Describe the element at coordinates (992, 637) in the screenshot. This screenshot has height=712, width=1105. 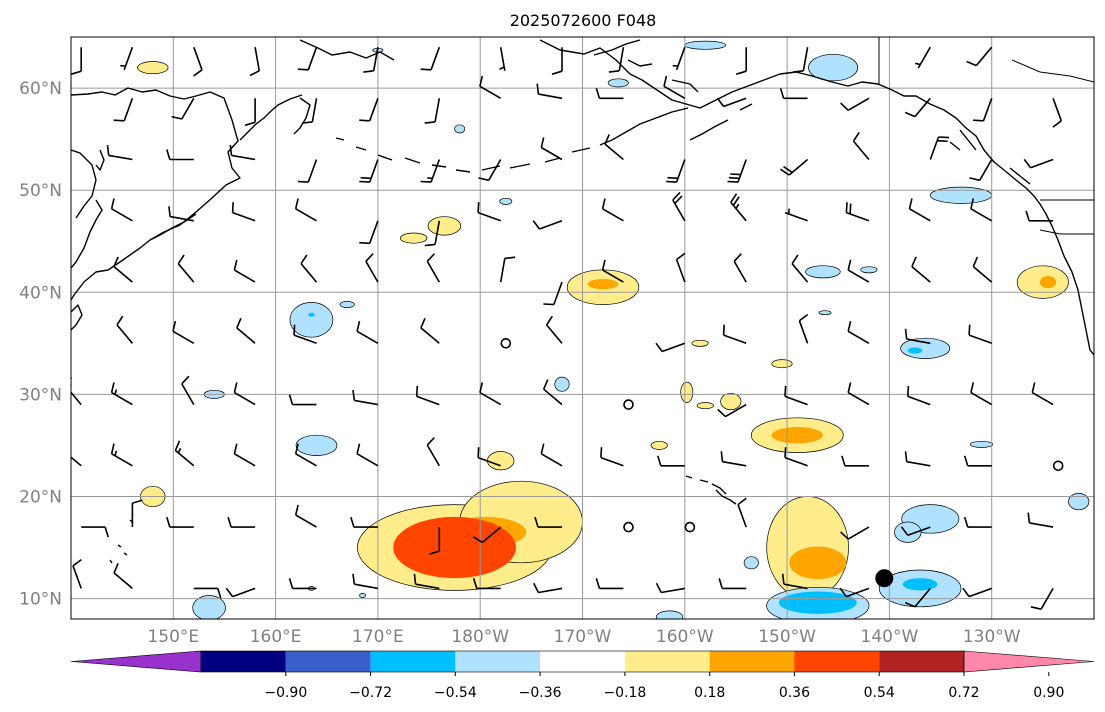
I see `longitude-label: 130°W` at that location.